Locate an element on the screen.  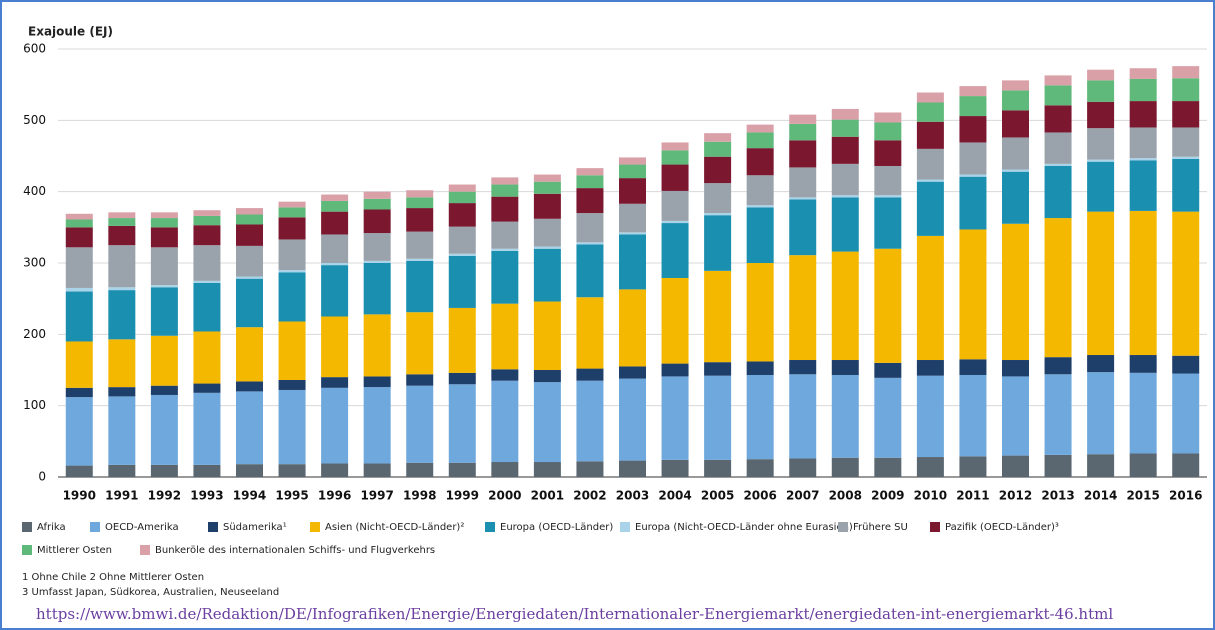
x-tick-label: 1990 is located at coordinates (79, 496).